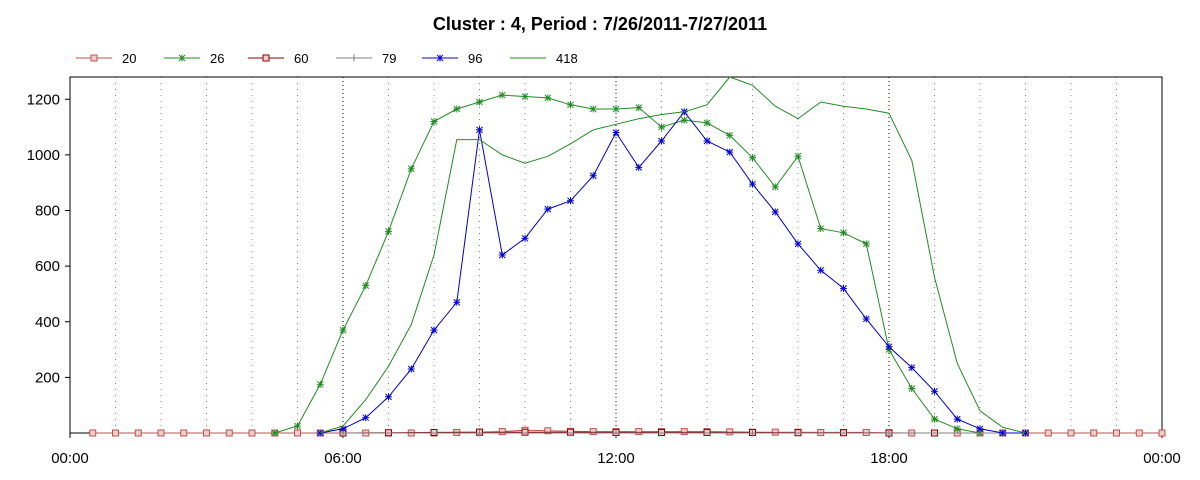 Image resolution: width=1200 pixels, height=480 pixels. What do you see at coordinates (43, 155) in the screenshot?
I see `y-tick-label: 1000` at bounding box center [43, 155].